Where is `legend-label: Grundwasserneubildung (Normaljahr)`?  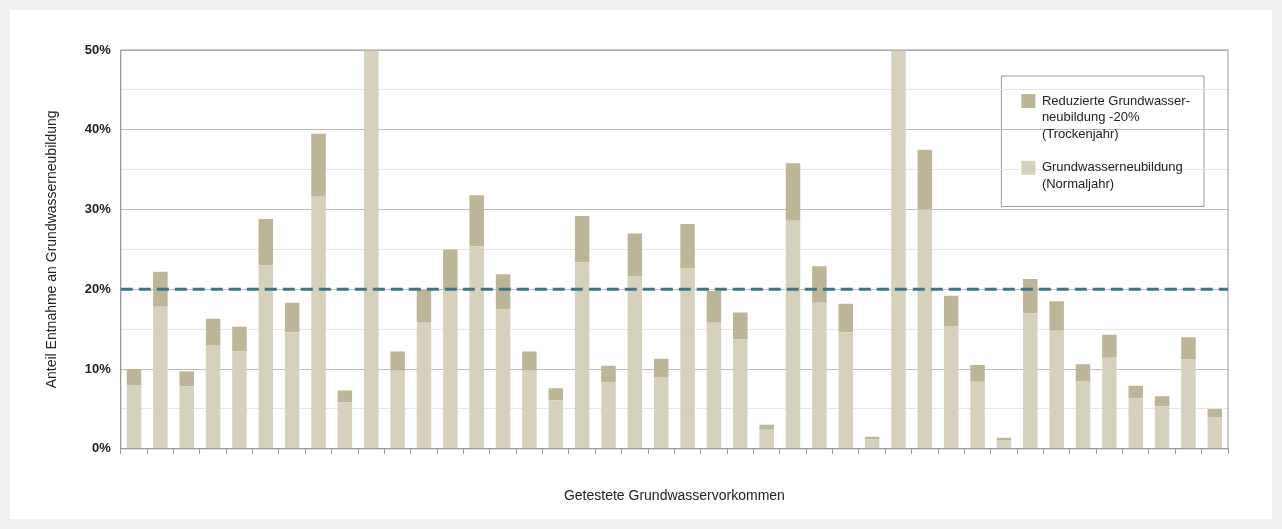 legend-label: Grundwasserneubildung (Normaljahr) is located at coordinates (1112, 175).